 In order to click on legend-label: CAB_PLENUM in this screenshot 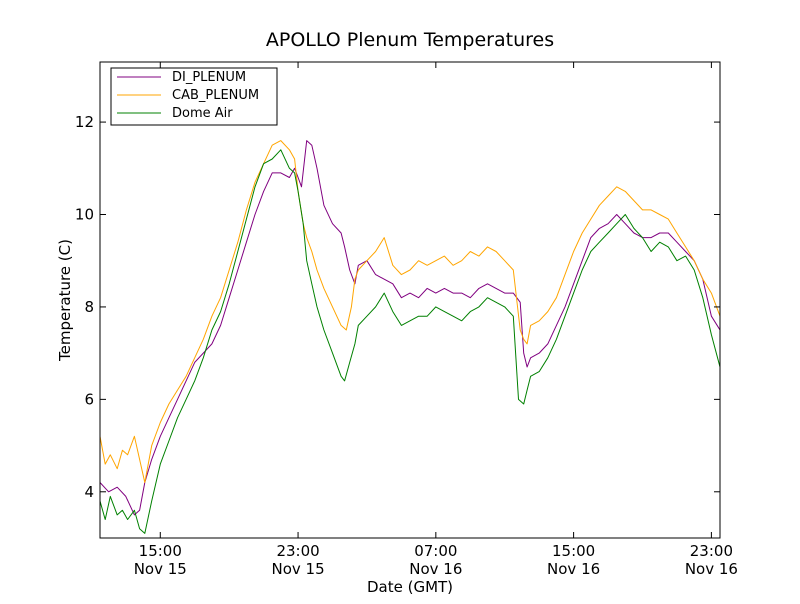, I will do `click(215, 95)`.